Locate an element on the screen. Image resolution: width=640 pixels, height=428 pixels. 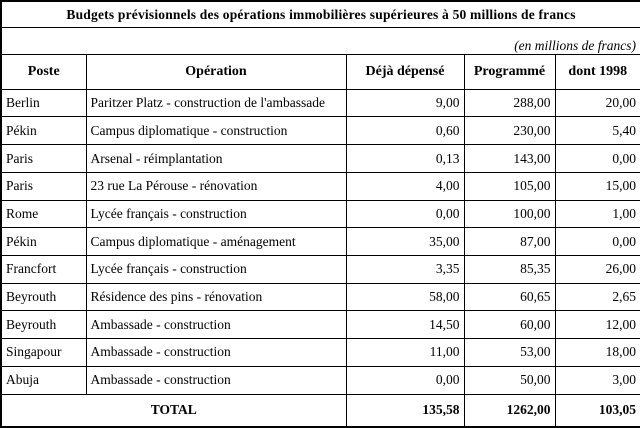
dont-1998-cell: 1,00 is located at coordinates (597, 214).